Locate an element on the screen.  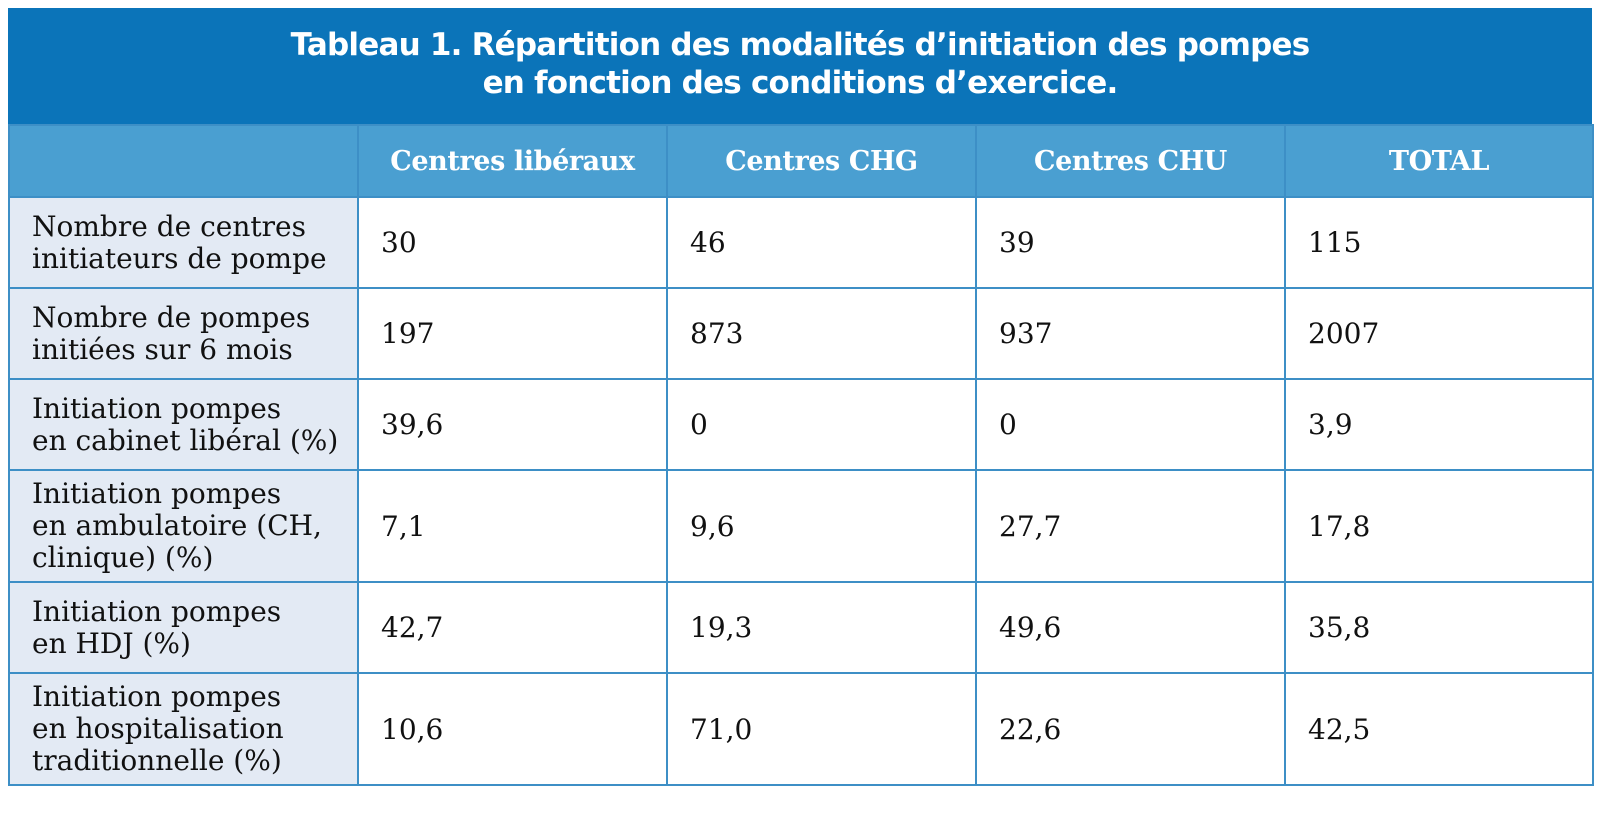
row-label: Nombre de centres initiateurs de pompe is located at coordinates (183, 242).